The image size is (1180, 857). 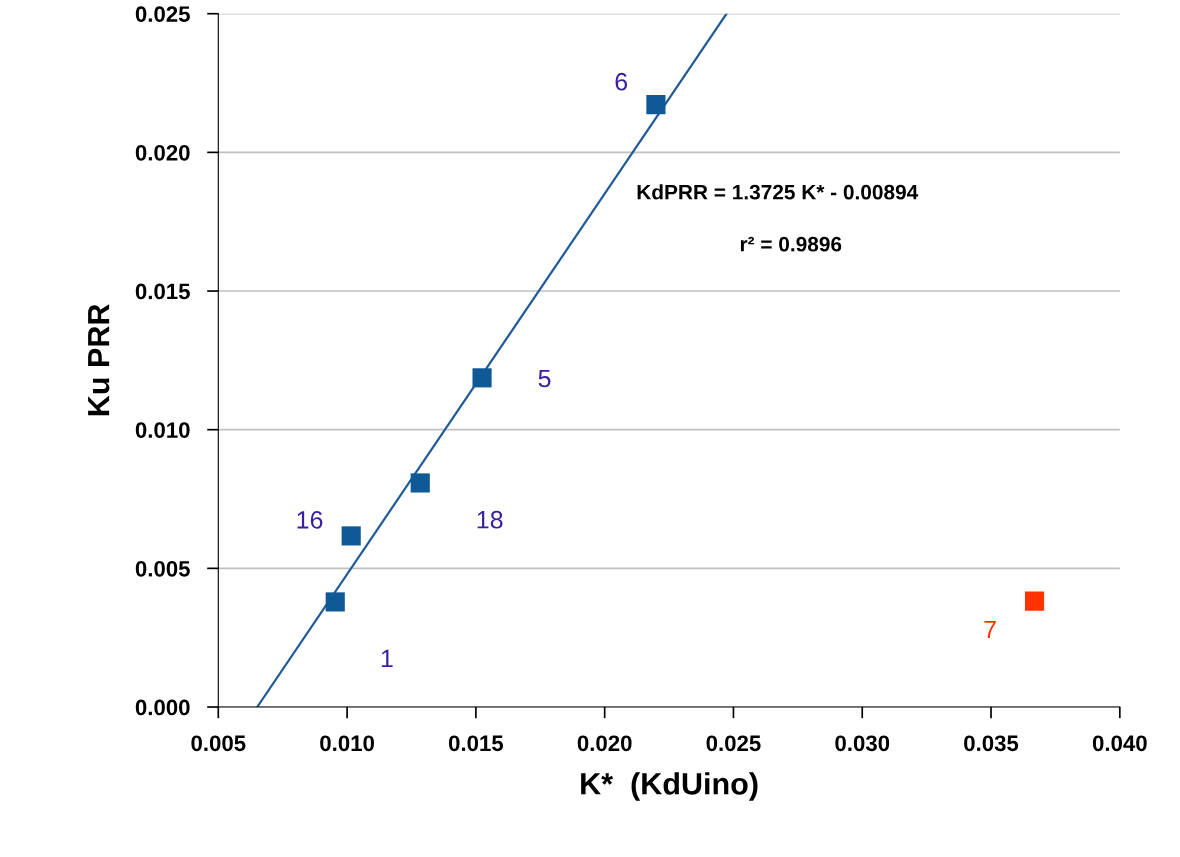 What do you see at coordinates (99, 360) in the screenshot?
I see `y-axis-title: Ku PRR` at bounding box center [99, 360].